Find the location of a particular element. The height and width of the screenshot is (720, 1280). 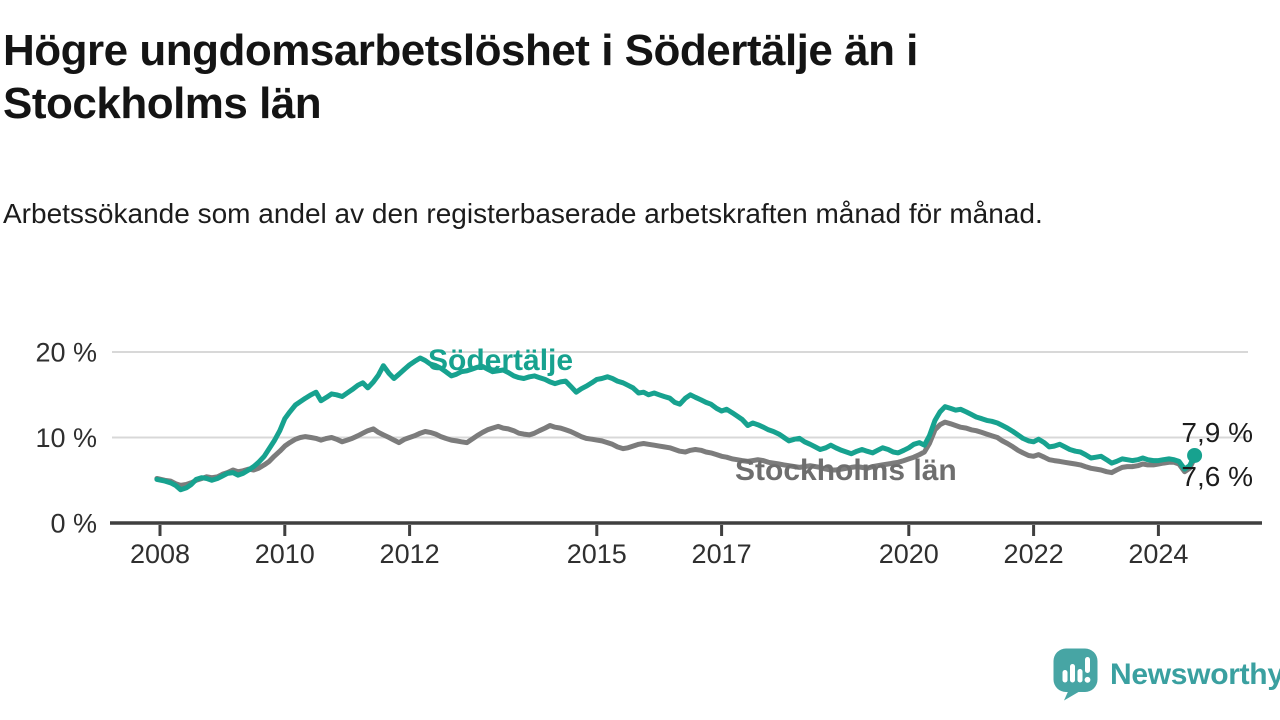

series-label-sodertalje: Södertälje is located at coordinates (501, 360).